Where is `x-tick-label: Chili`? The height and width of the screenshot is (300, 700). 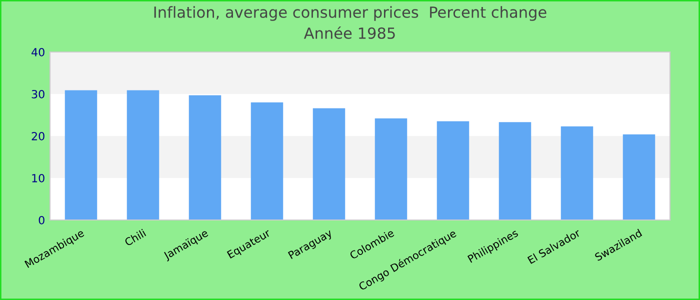
x-tick-label: Chili is located at coordinates (135, 237).